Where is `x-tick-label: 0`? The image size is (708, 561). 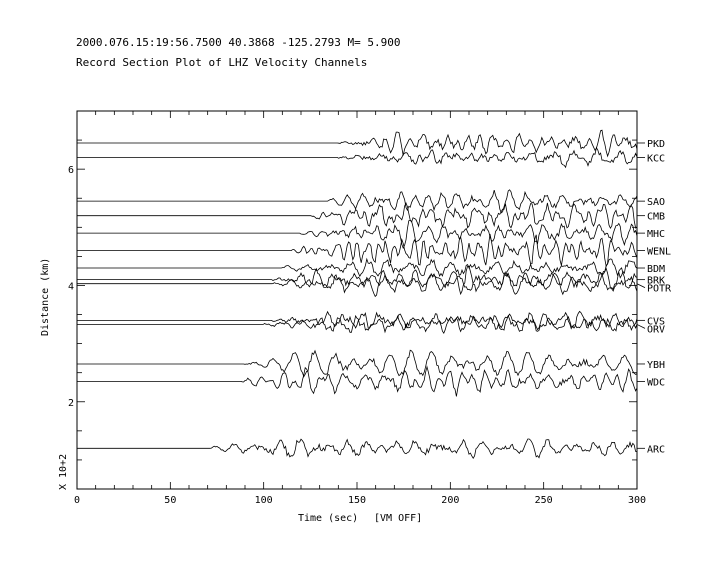
x-tick-label: 0 is located at coordinates (77, 500).